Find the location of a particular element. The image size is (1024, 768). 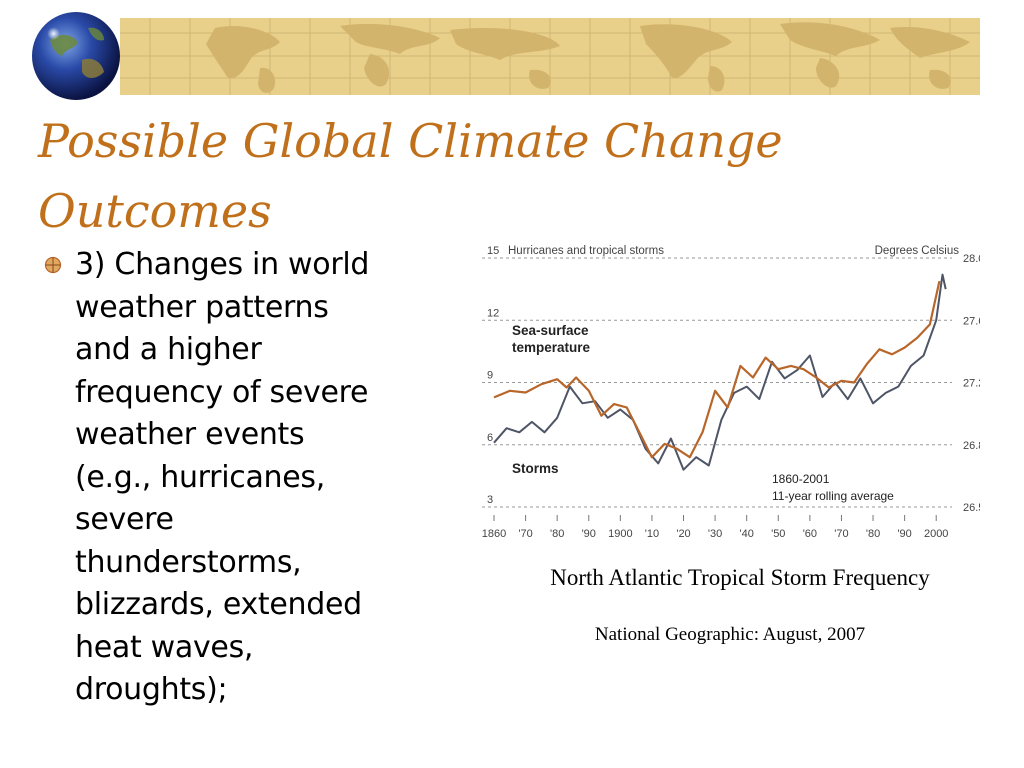

x-tick-label: 1900 is located at coordinates (620, 534).